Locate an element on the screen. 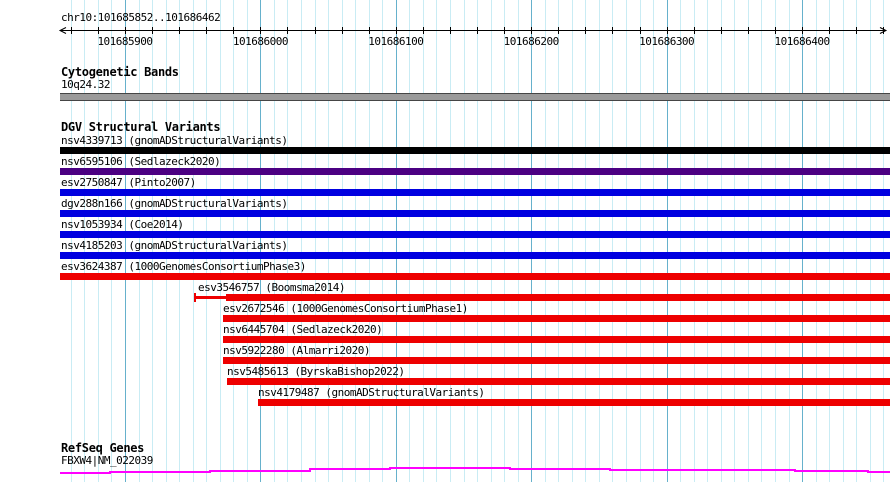  variant-label: esv3546757 (Boomsma2014) is located at coordinates (271, 287).